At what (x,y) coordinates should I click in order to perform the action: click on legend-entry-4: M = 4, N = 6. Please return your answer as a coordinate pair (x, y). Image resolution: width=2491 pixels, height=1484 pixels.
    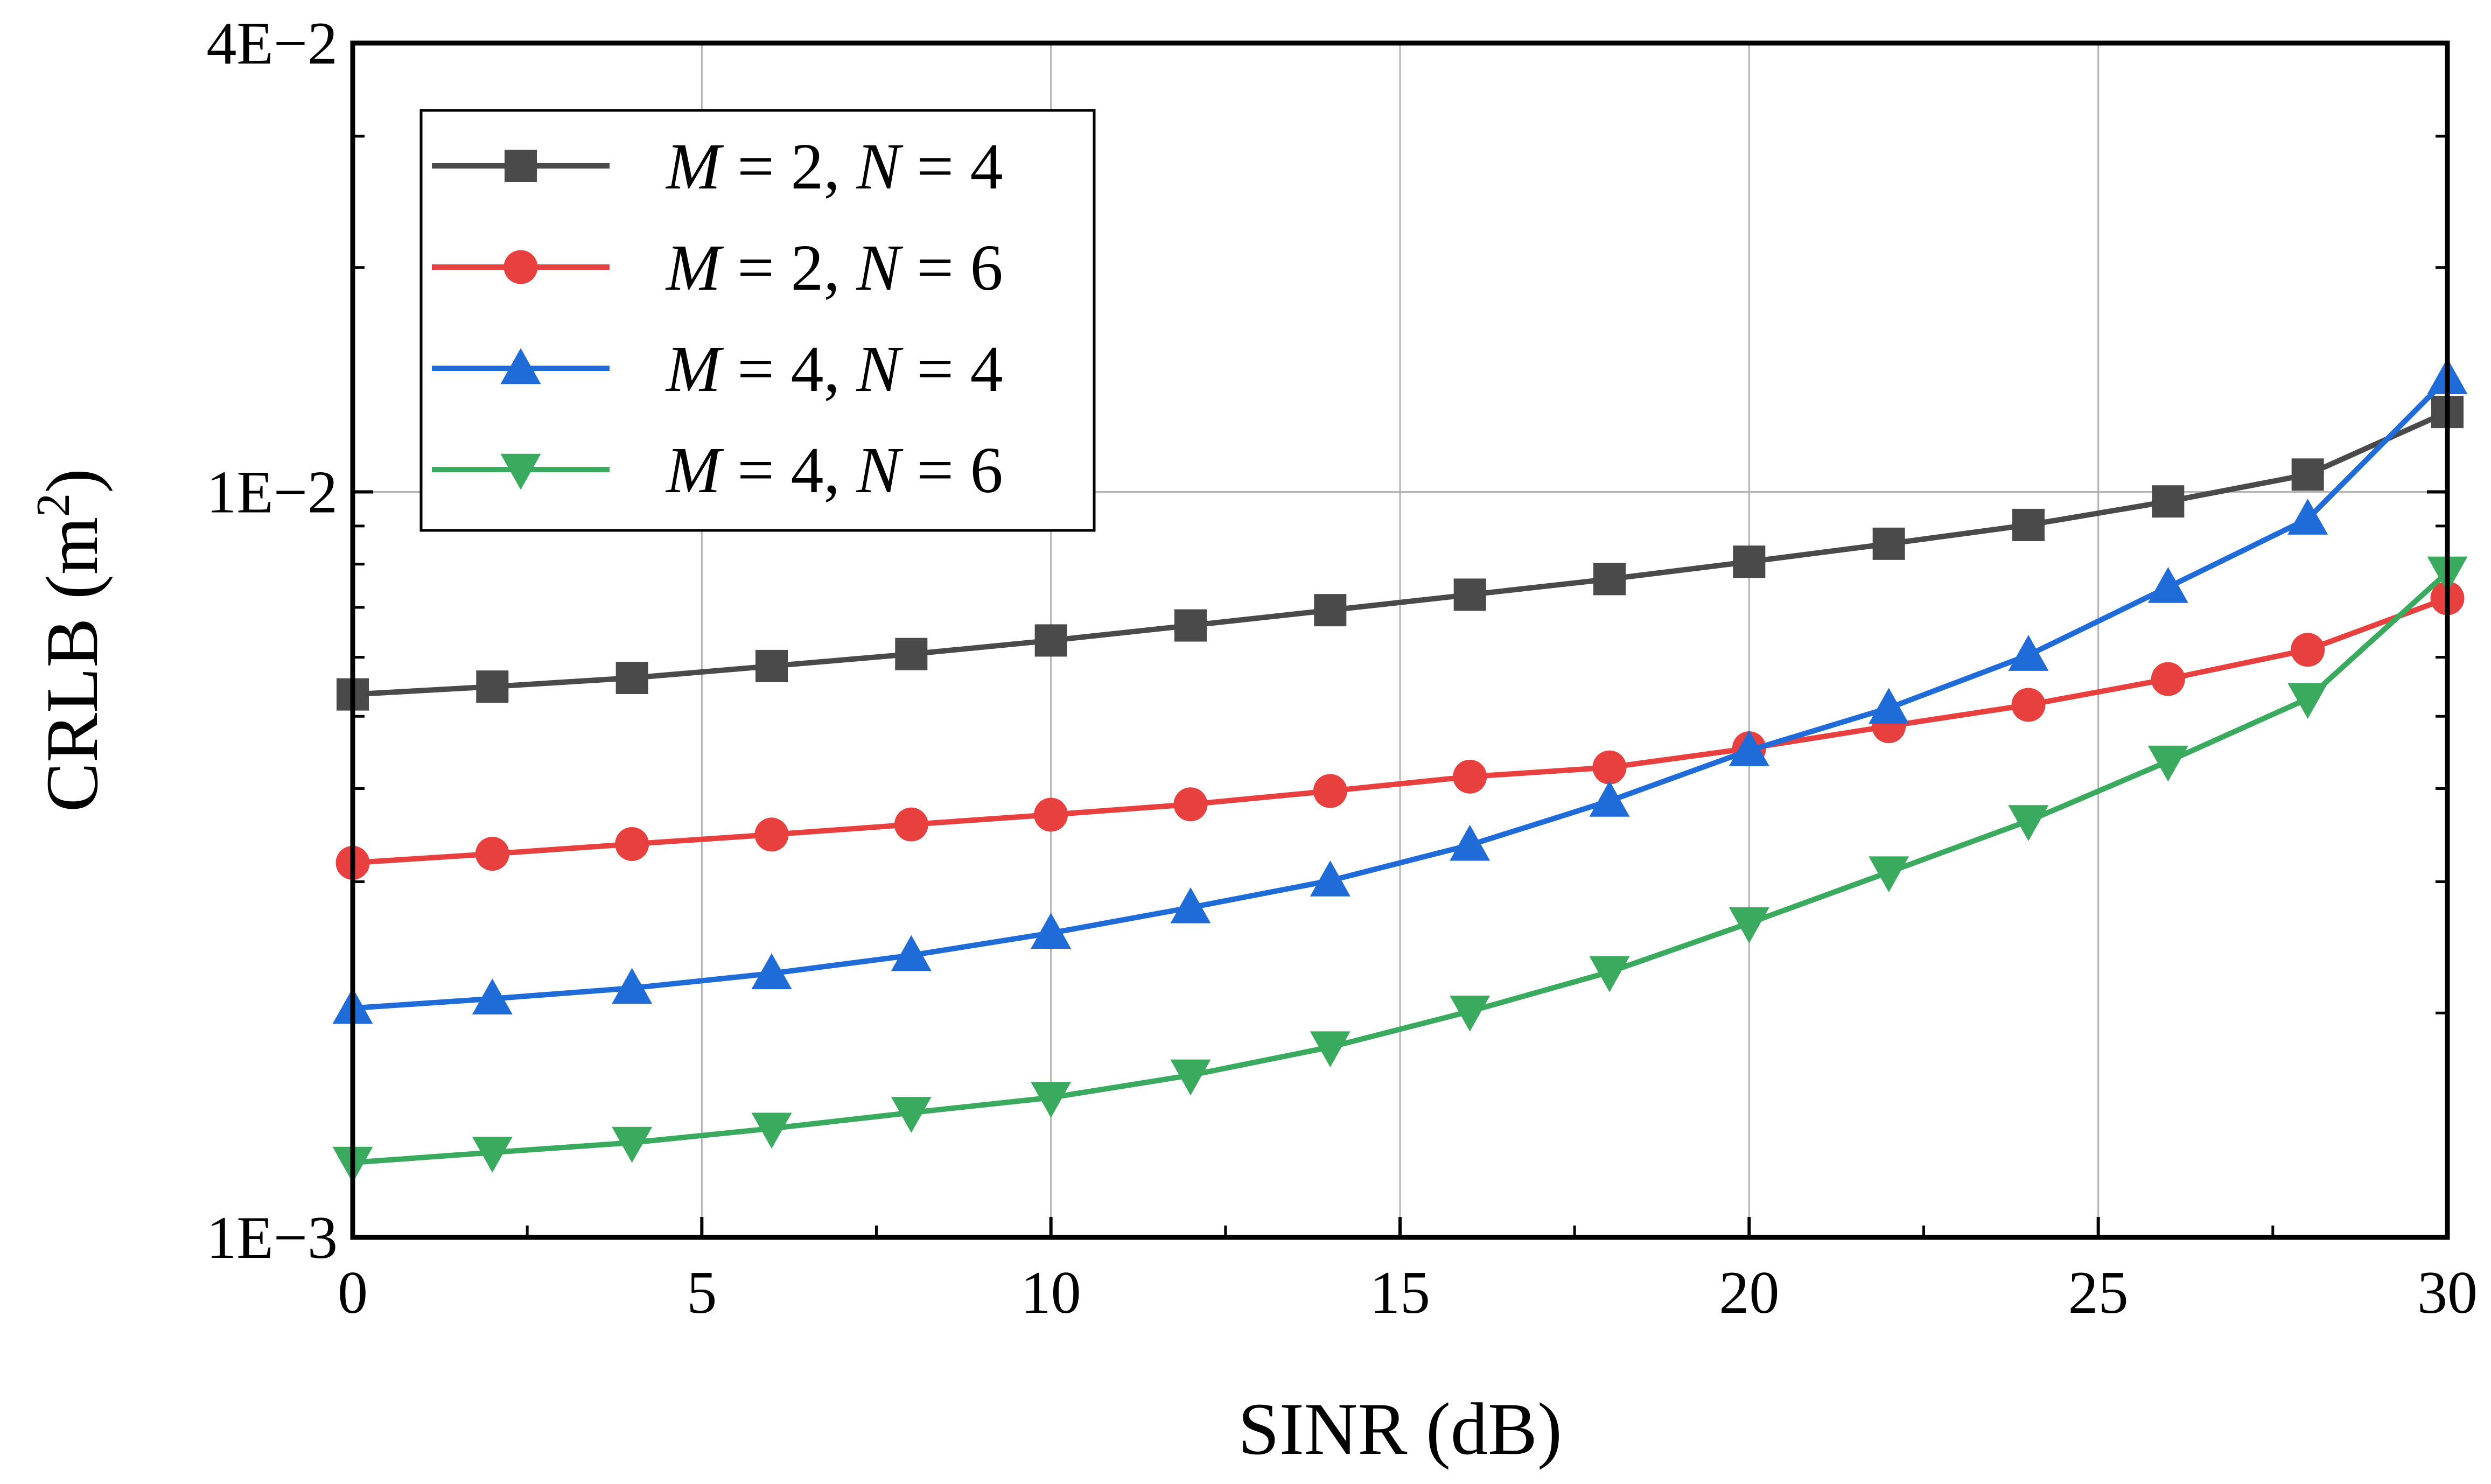
    Looking at the image, I should click on (834, 470).